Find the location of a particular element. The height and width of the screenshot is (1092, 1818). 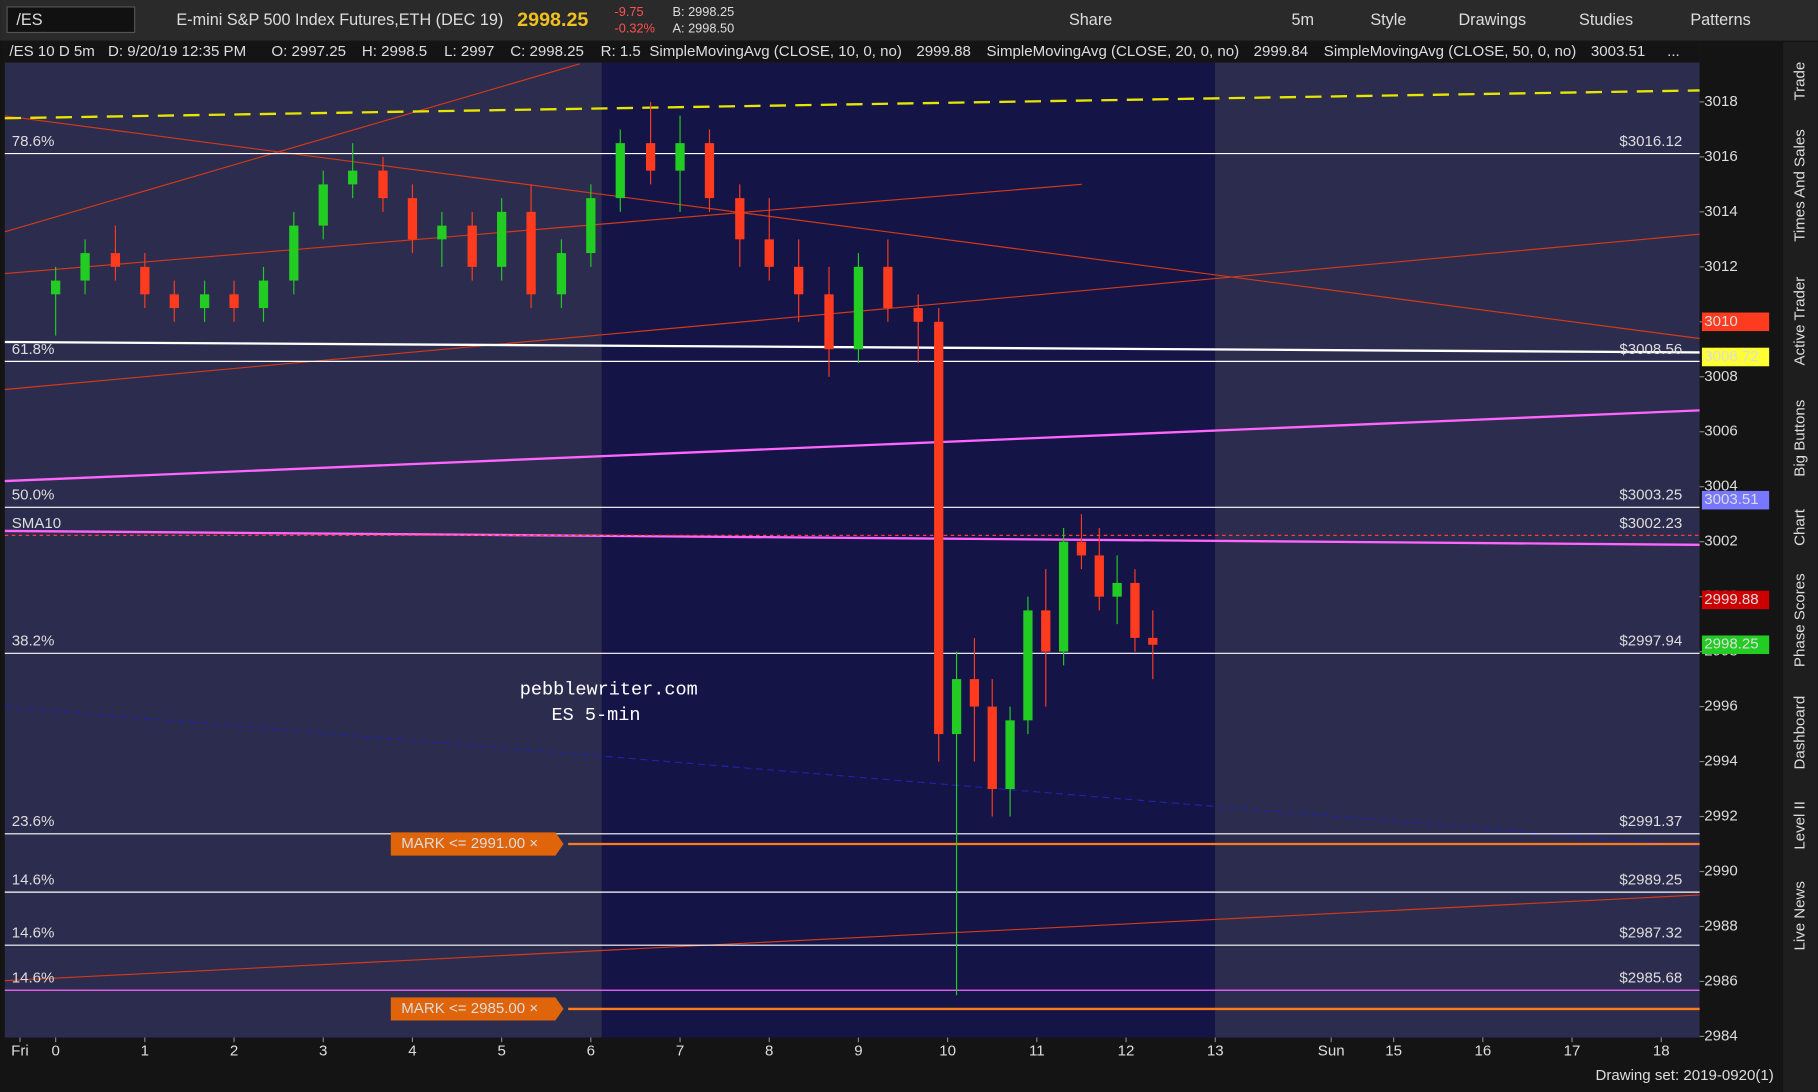

footer: Drawing set: 2019-0920(1) is located at coordinates (1684, 1075).